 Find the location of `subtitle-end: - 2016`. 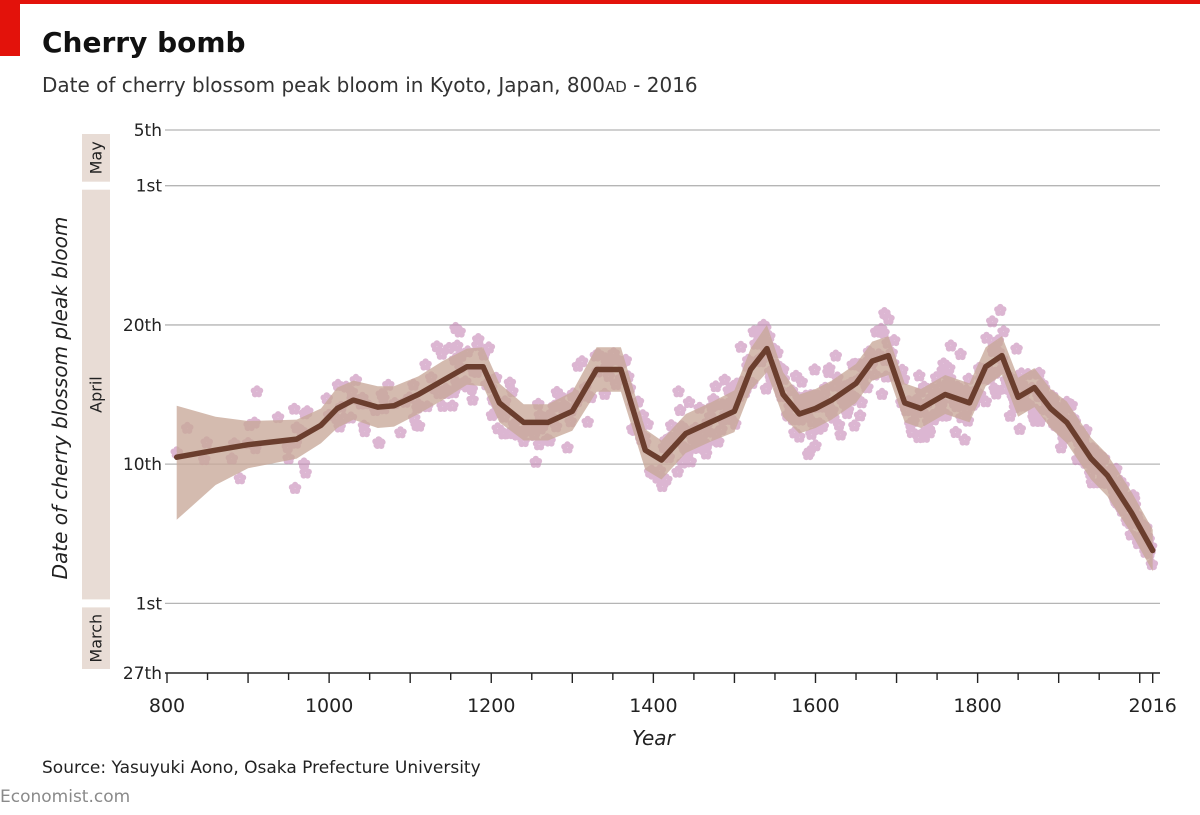

subtitle-end: - 2016 is located at coordinates (662, 85).